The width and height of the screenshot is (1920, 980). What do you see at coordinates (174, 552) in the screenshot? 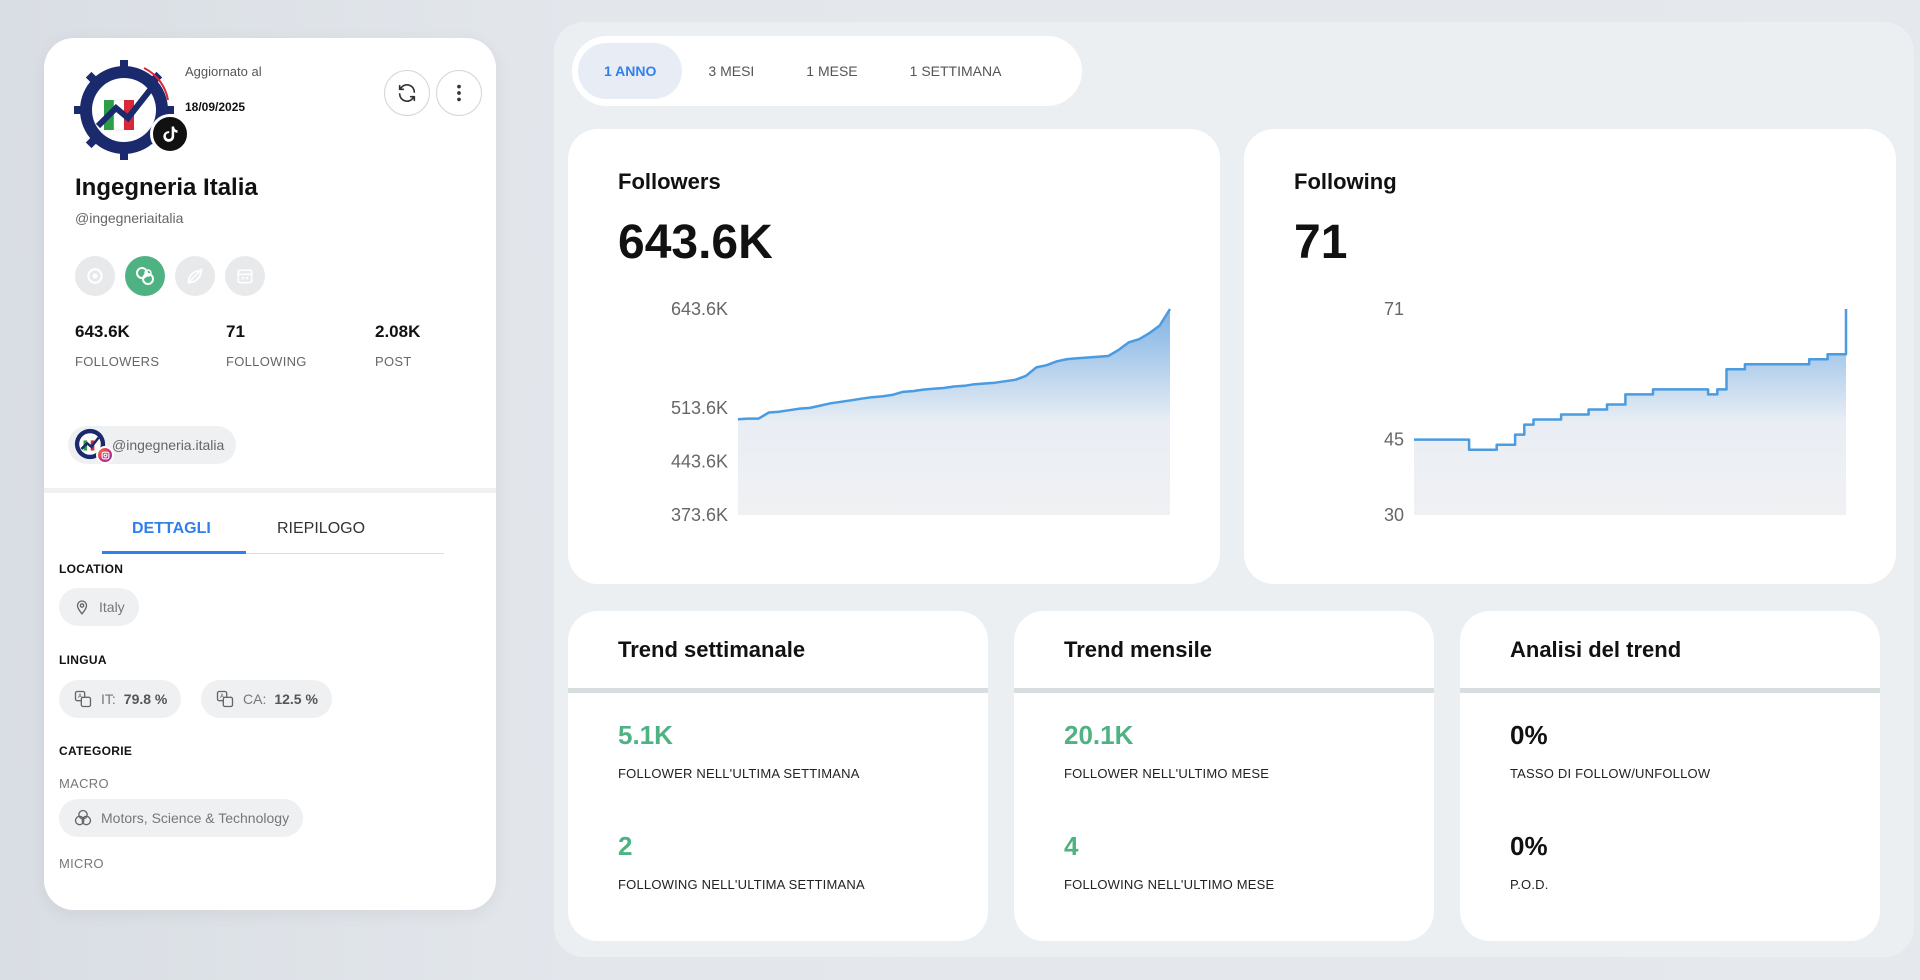
I see `active-tab-underline` at bounding box center [174, 552].